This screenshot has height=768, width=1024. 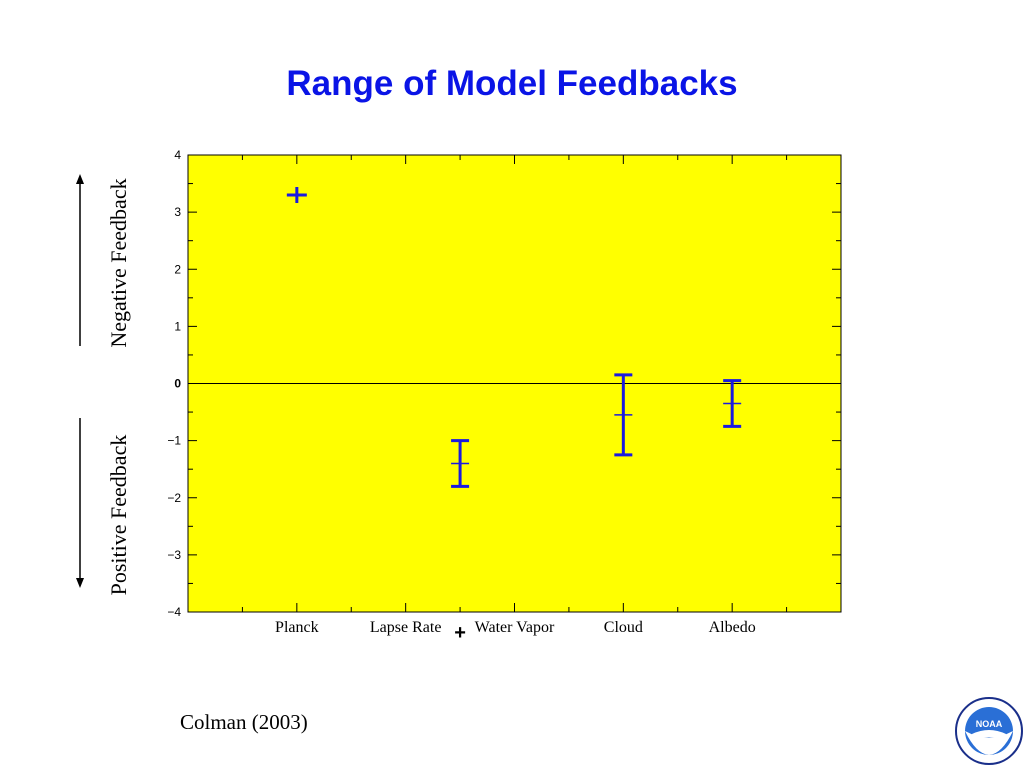 What do you see at coordinates (174, 555) in the screenshot?
I see `y-tick-label: −3` at bounding box center [174, 555].